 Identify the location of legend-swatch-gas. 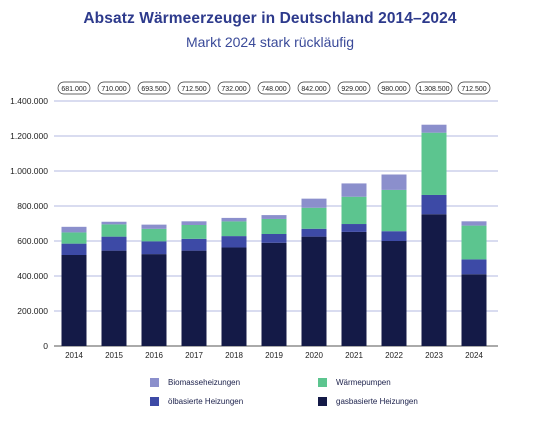
(322, 401).